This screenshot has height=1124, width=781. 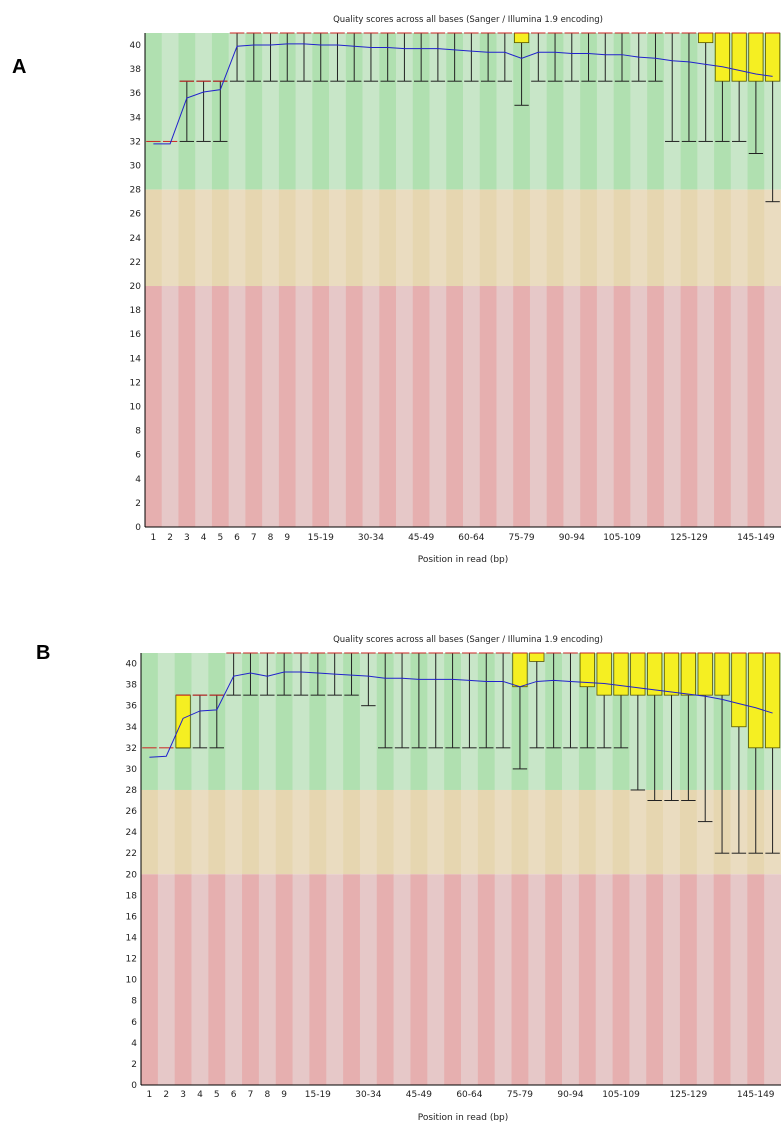 What do you see at coordinates (134, 1044) in the screenshot?
I see `y-tick-label: 4` at bounding box center [134, 1044].